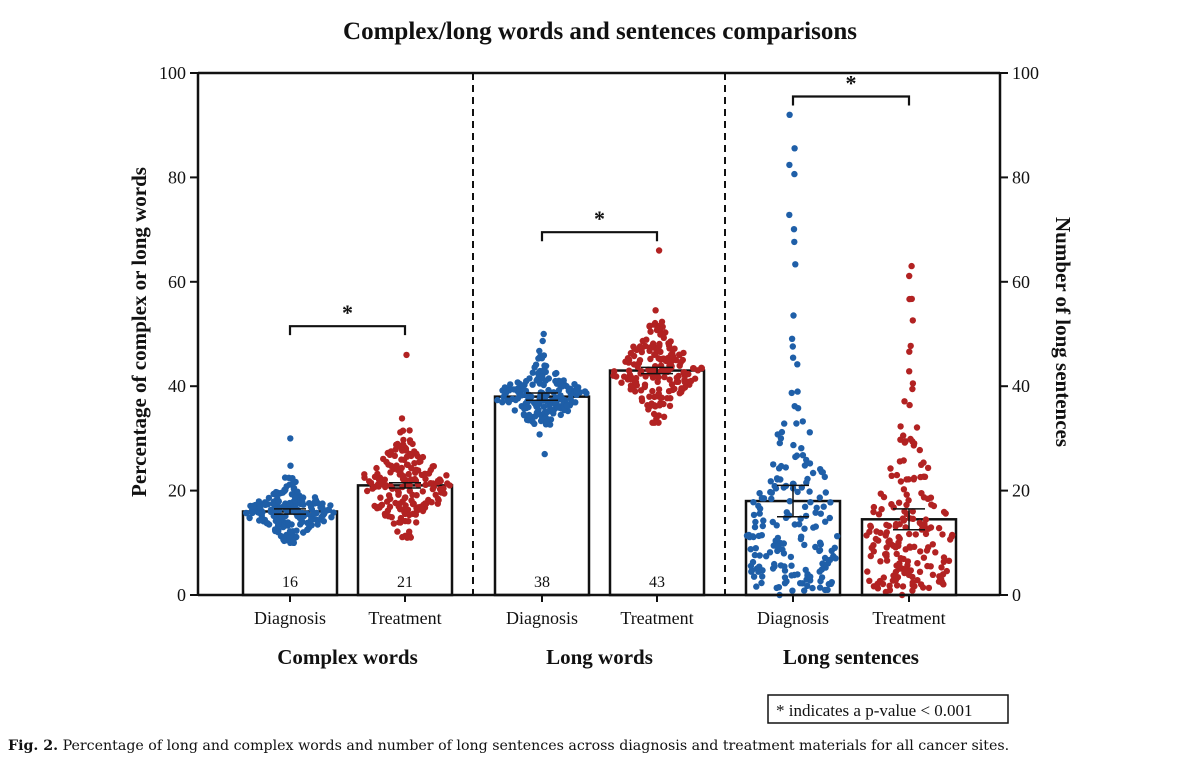  I want to click on significance-star-2: *, so click(599, 218).